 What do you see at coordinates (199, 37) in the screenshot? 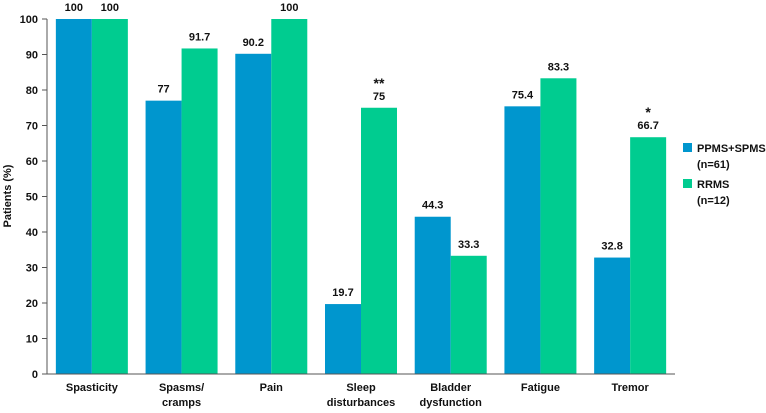
I see `data-label: 91.7` at bounding box center [199, 37].